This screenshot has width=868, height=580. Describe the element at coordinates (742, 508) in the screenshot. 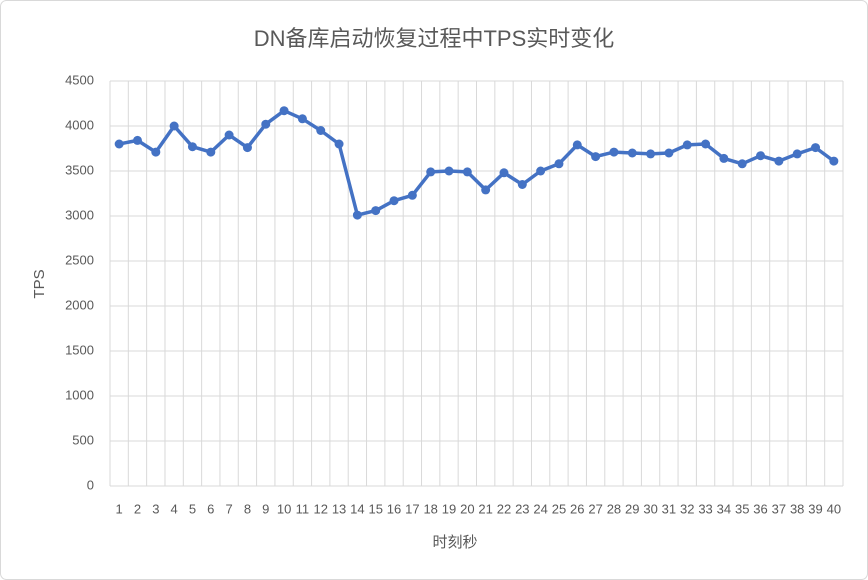

I see `x-tick-label: 35` at that location.